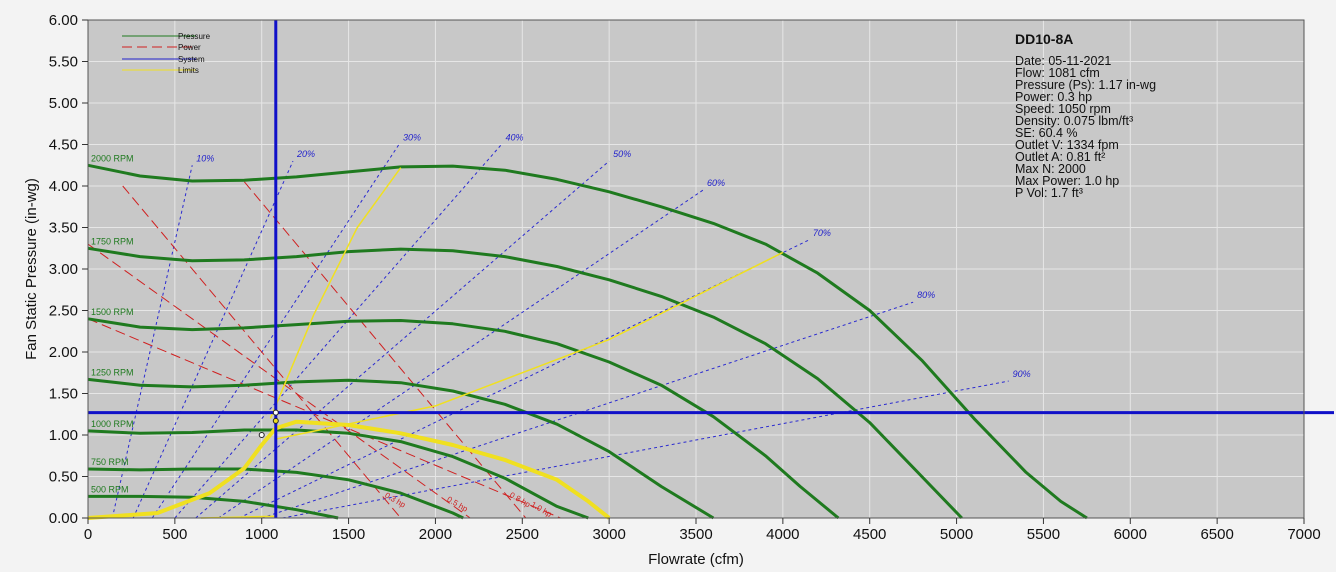 This screenshot has width=1336, height=572. I want to click on y-tick-label: 0.00, so click(63, 518).